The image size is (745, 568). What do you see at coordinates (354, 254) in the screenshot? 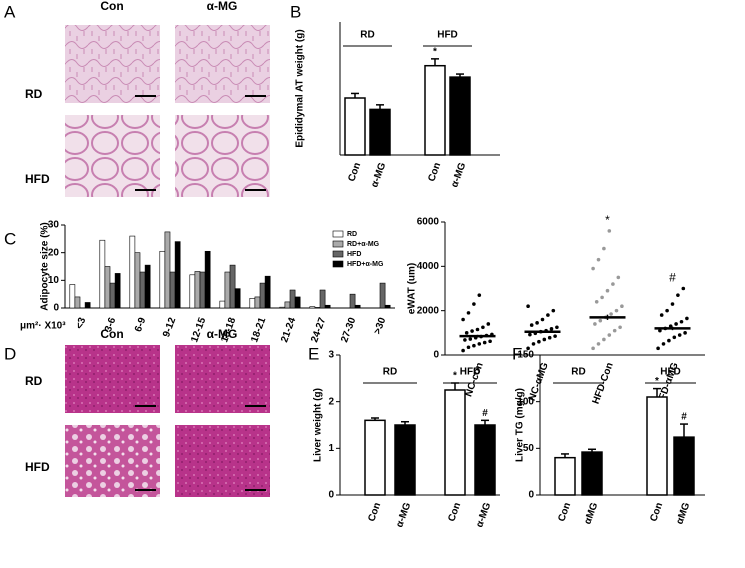
I see `legend-label: HFD` at bounding box center [354, 254].